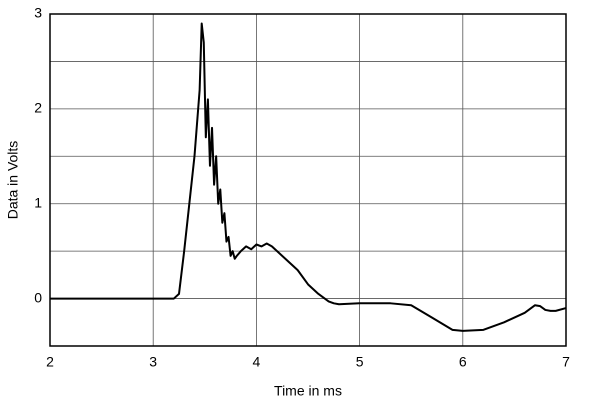  What do you see at coordinates (38, 13) in the screenshot?
I see `y-tick-label: 3` at bounding box center [38, 13].